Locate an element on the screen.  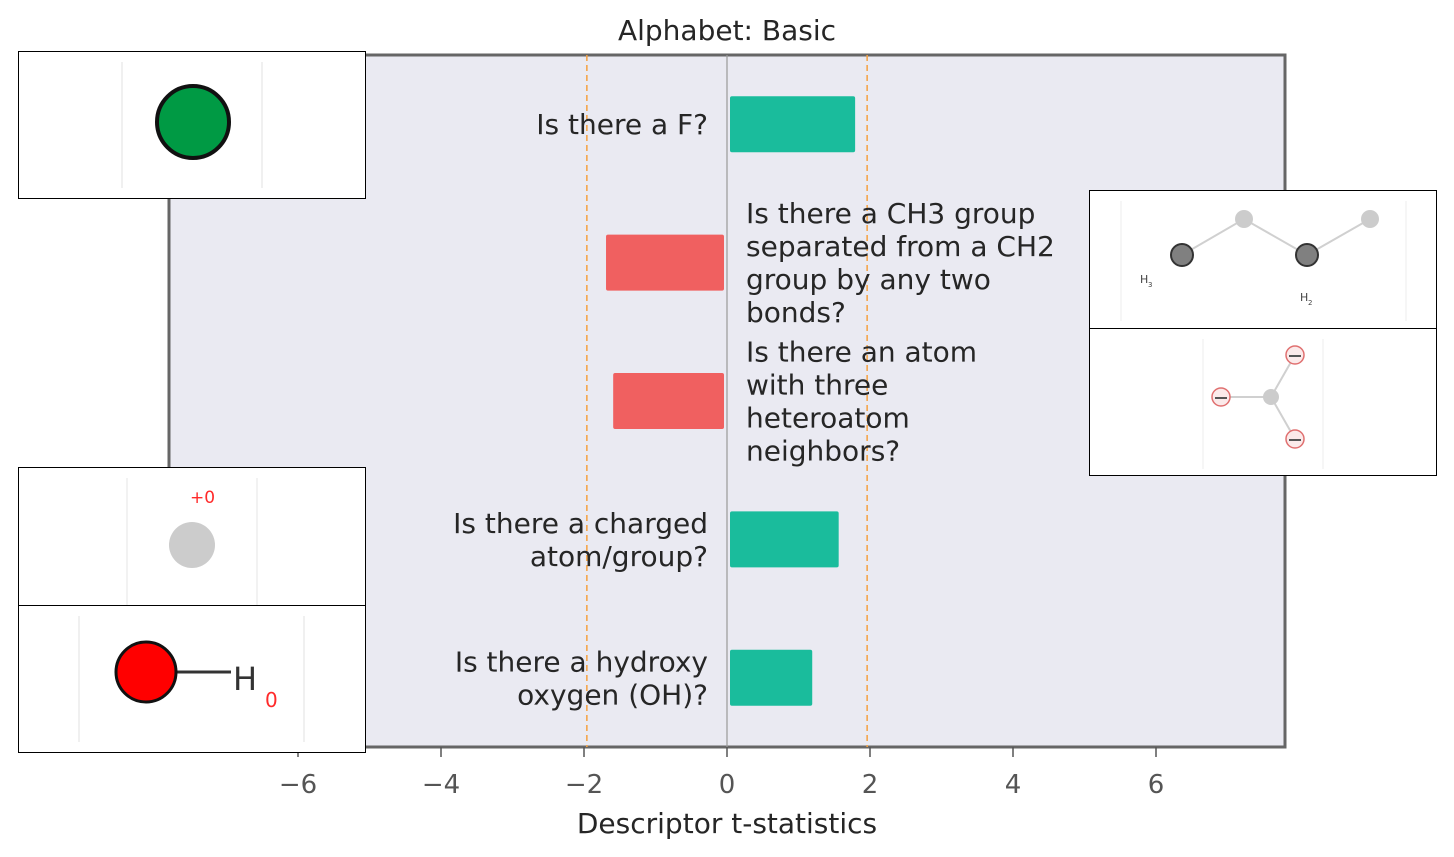
bar-label-line: separated from a CH2 is located at coordinates (900, 246).